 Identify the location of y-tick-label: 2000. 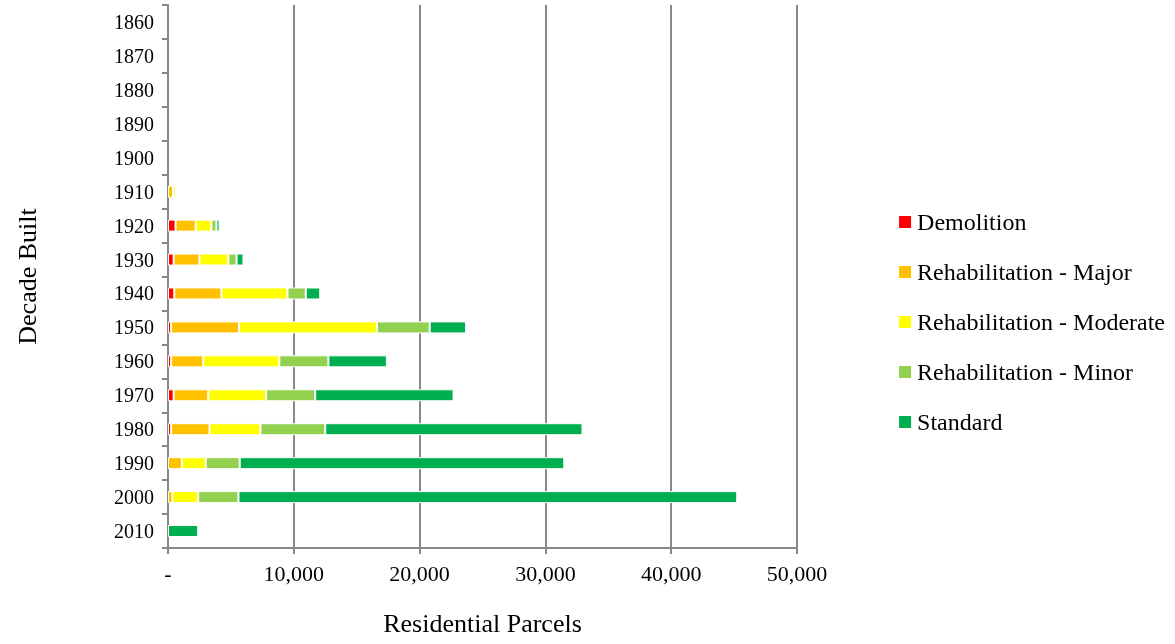
(134, 497).